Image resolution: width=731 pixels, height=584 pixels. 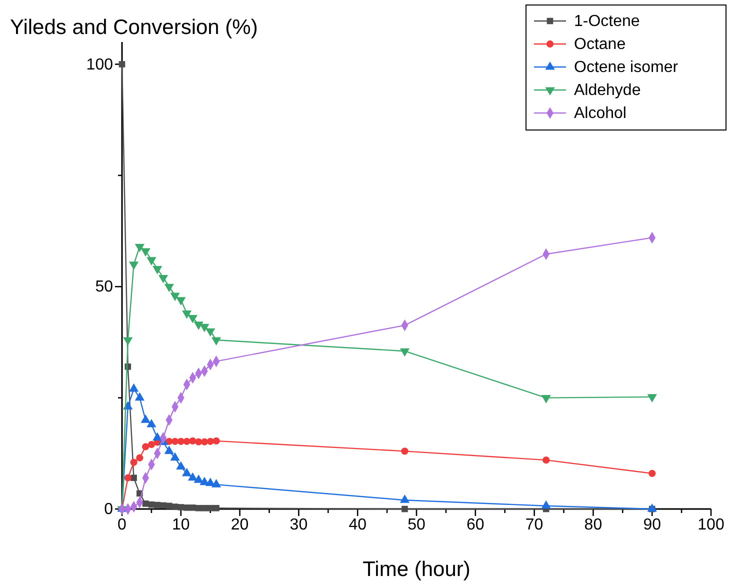 What do you see at coordinates (600, 113) in the screenshot?
I see `legend-label: Alcohol` at bounding box center [600, 113].